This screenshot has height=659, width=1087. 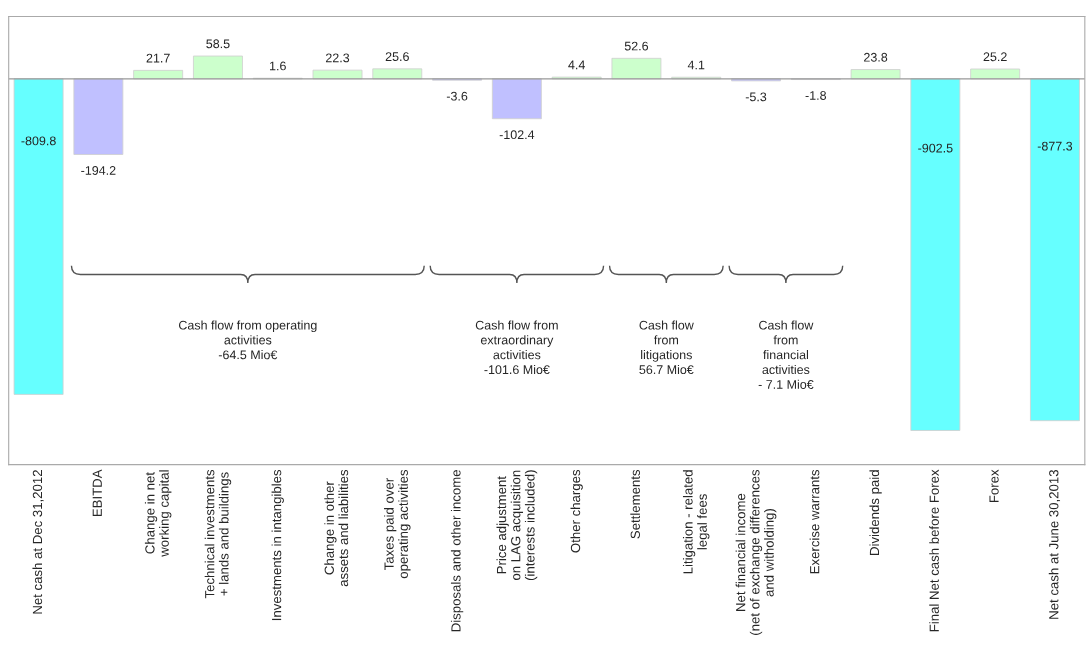 I want to click on data-label: 25.2, so click(x=995, y=57).